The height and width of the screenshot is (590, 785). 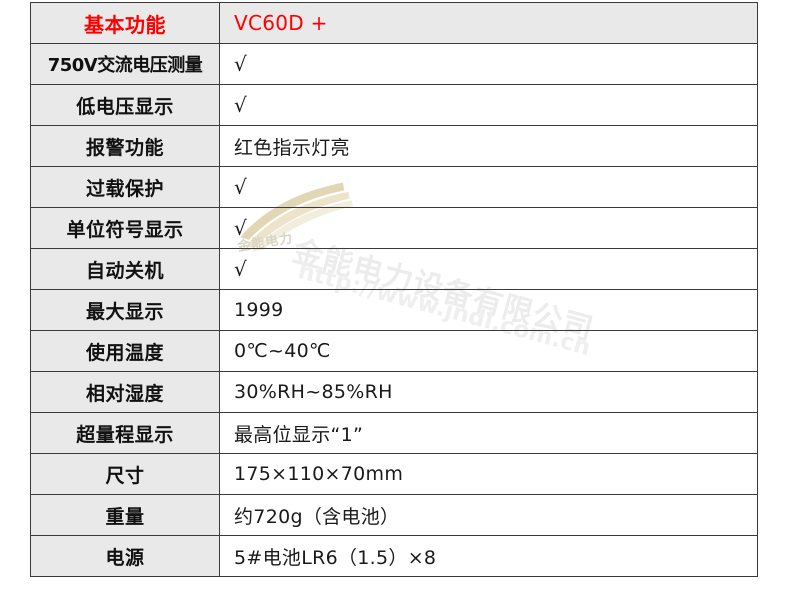 What do you see at coordinates (125, 64) in the screenshot?
I see `row-label: 750V交流电压测量` at bounding box center [125, 64].